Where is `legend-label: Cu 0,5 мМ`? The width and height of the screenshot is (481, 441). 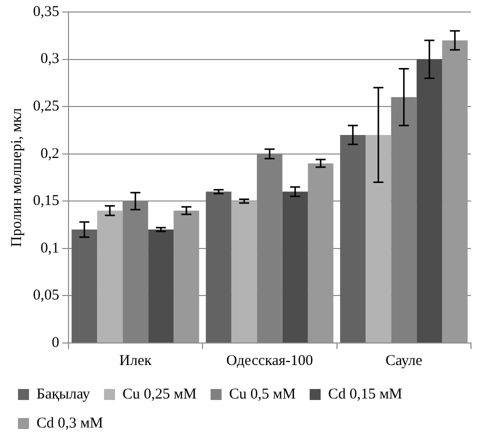
legend-label: Cu 0,5 мМ is located at coordinates (262, 394).